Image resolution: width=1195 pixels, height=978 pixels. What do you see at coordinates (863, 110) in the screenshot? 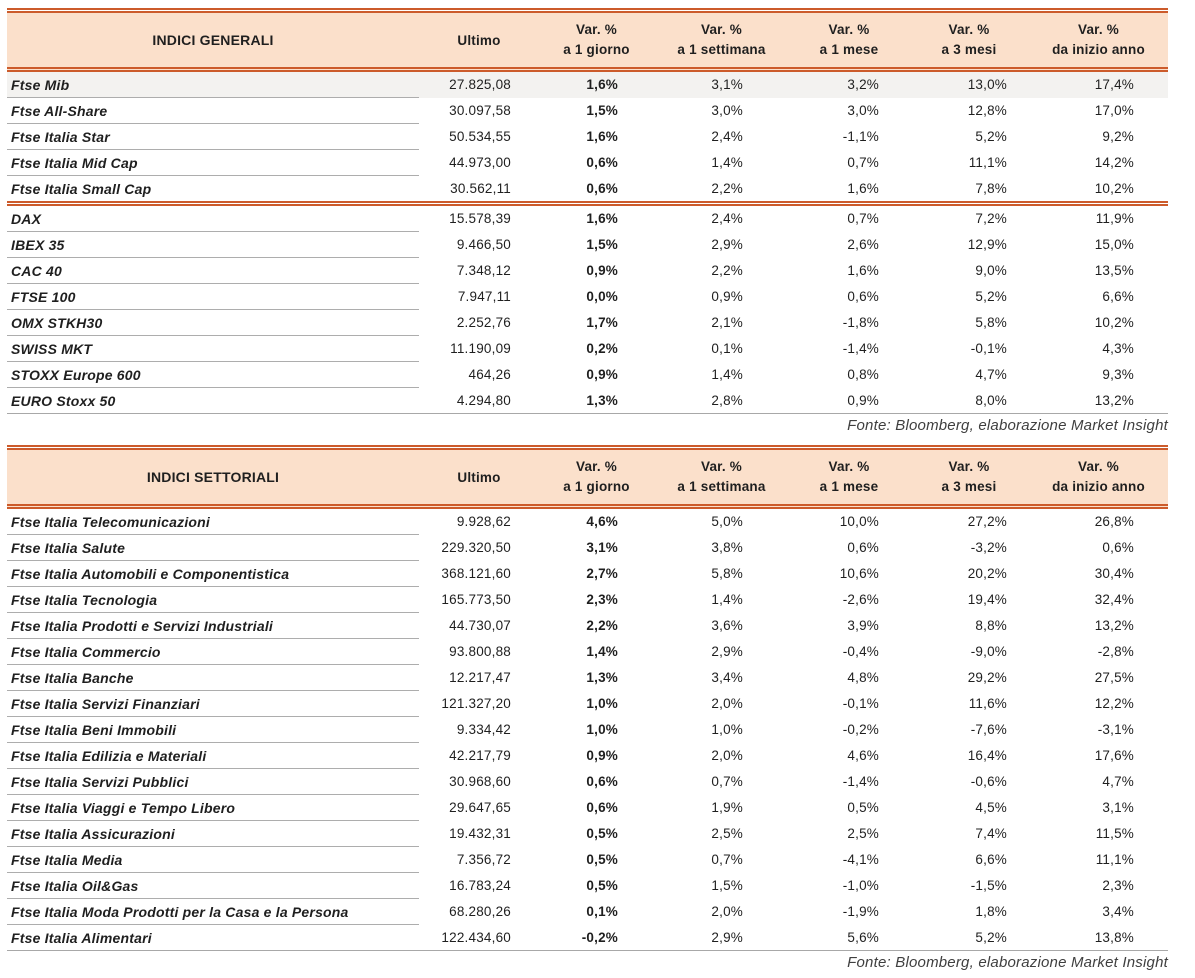
I see `value-cell: 3,0%` at bounding box center [863, 110].